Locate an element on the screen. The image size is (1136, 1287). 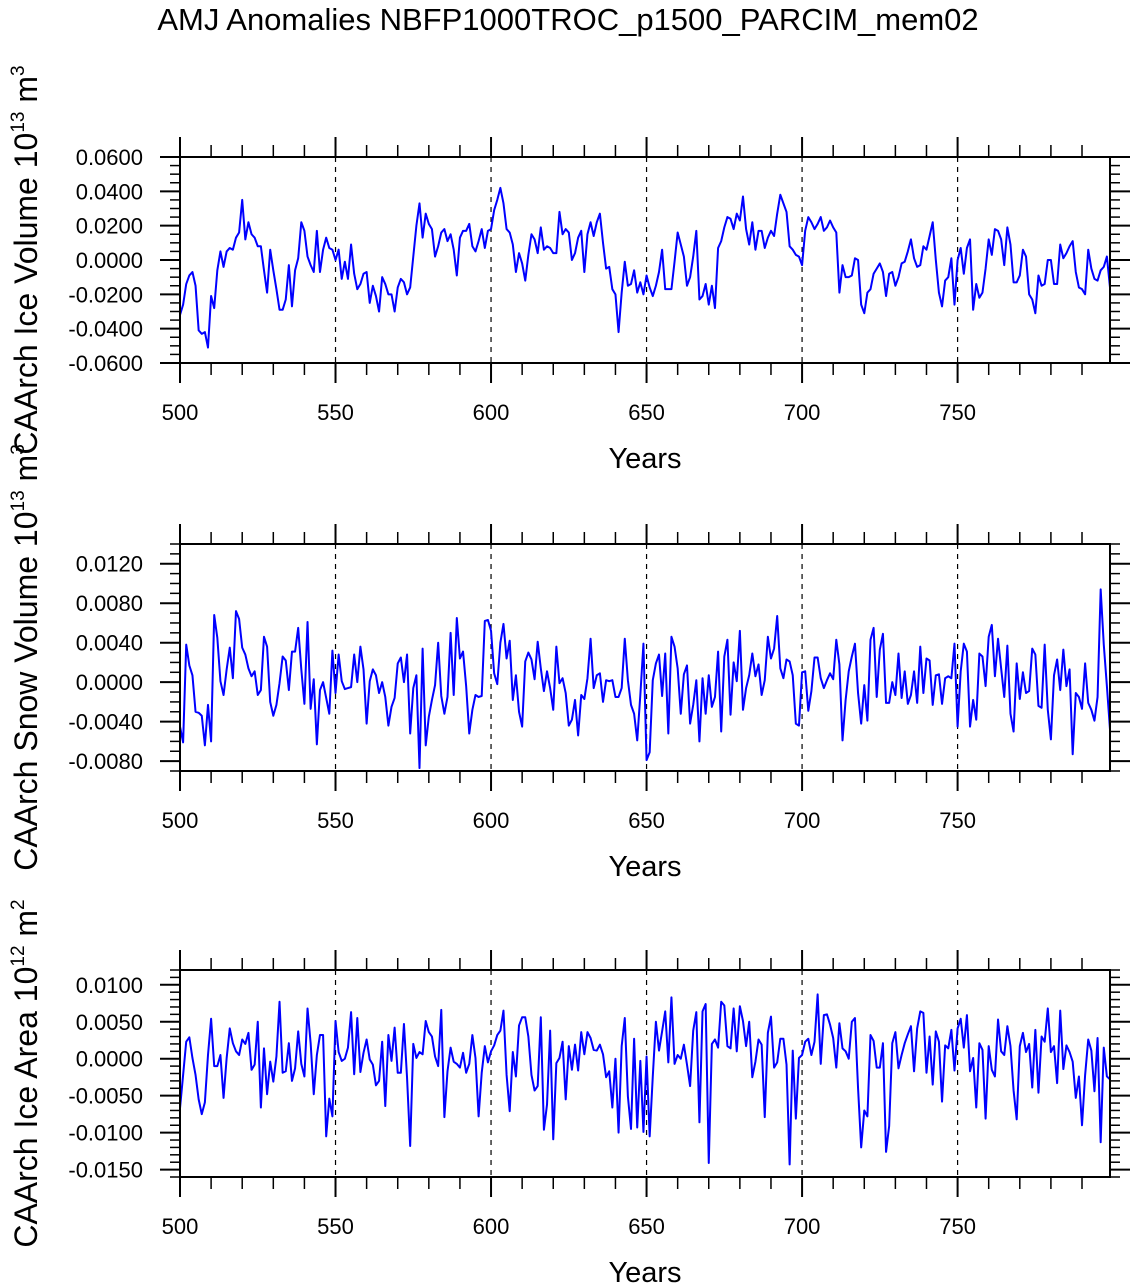
y-tick-label: -0.0150 is located at coordinates (105, 1170).